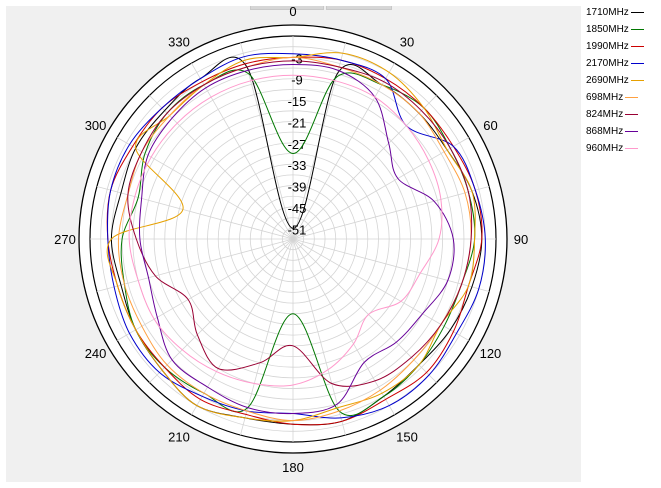 This screenshot has height=488, width=661. Describe the element at coordinates (297, 122) in the screenshot. I see `radial-tick-label: -21` at that location.